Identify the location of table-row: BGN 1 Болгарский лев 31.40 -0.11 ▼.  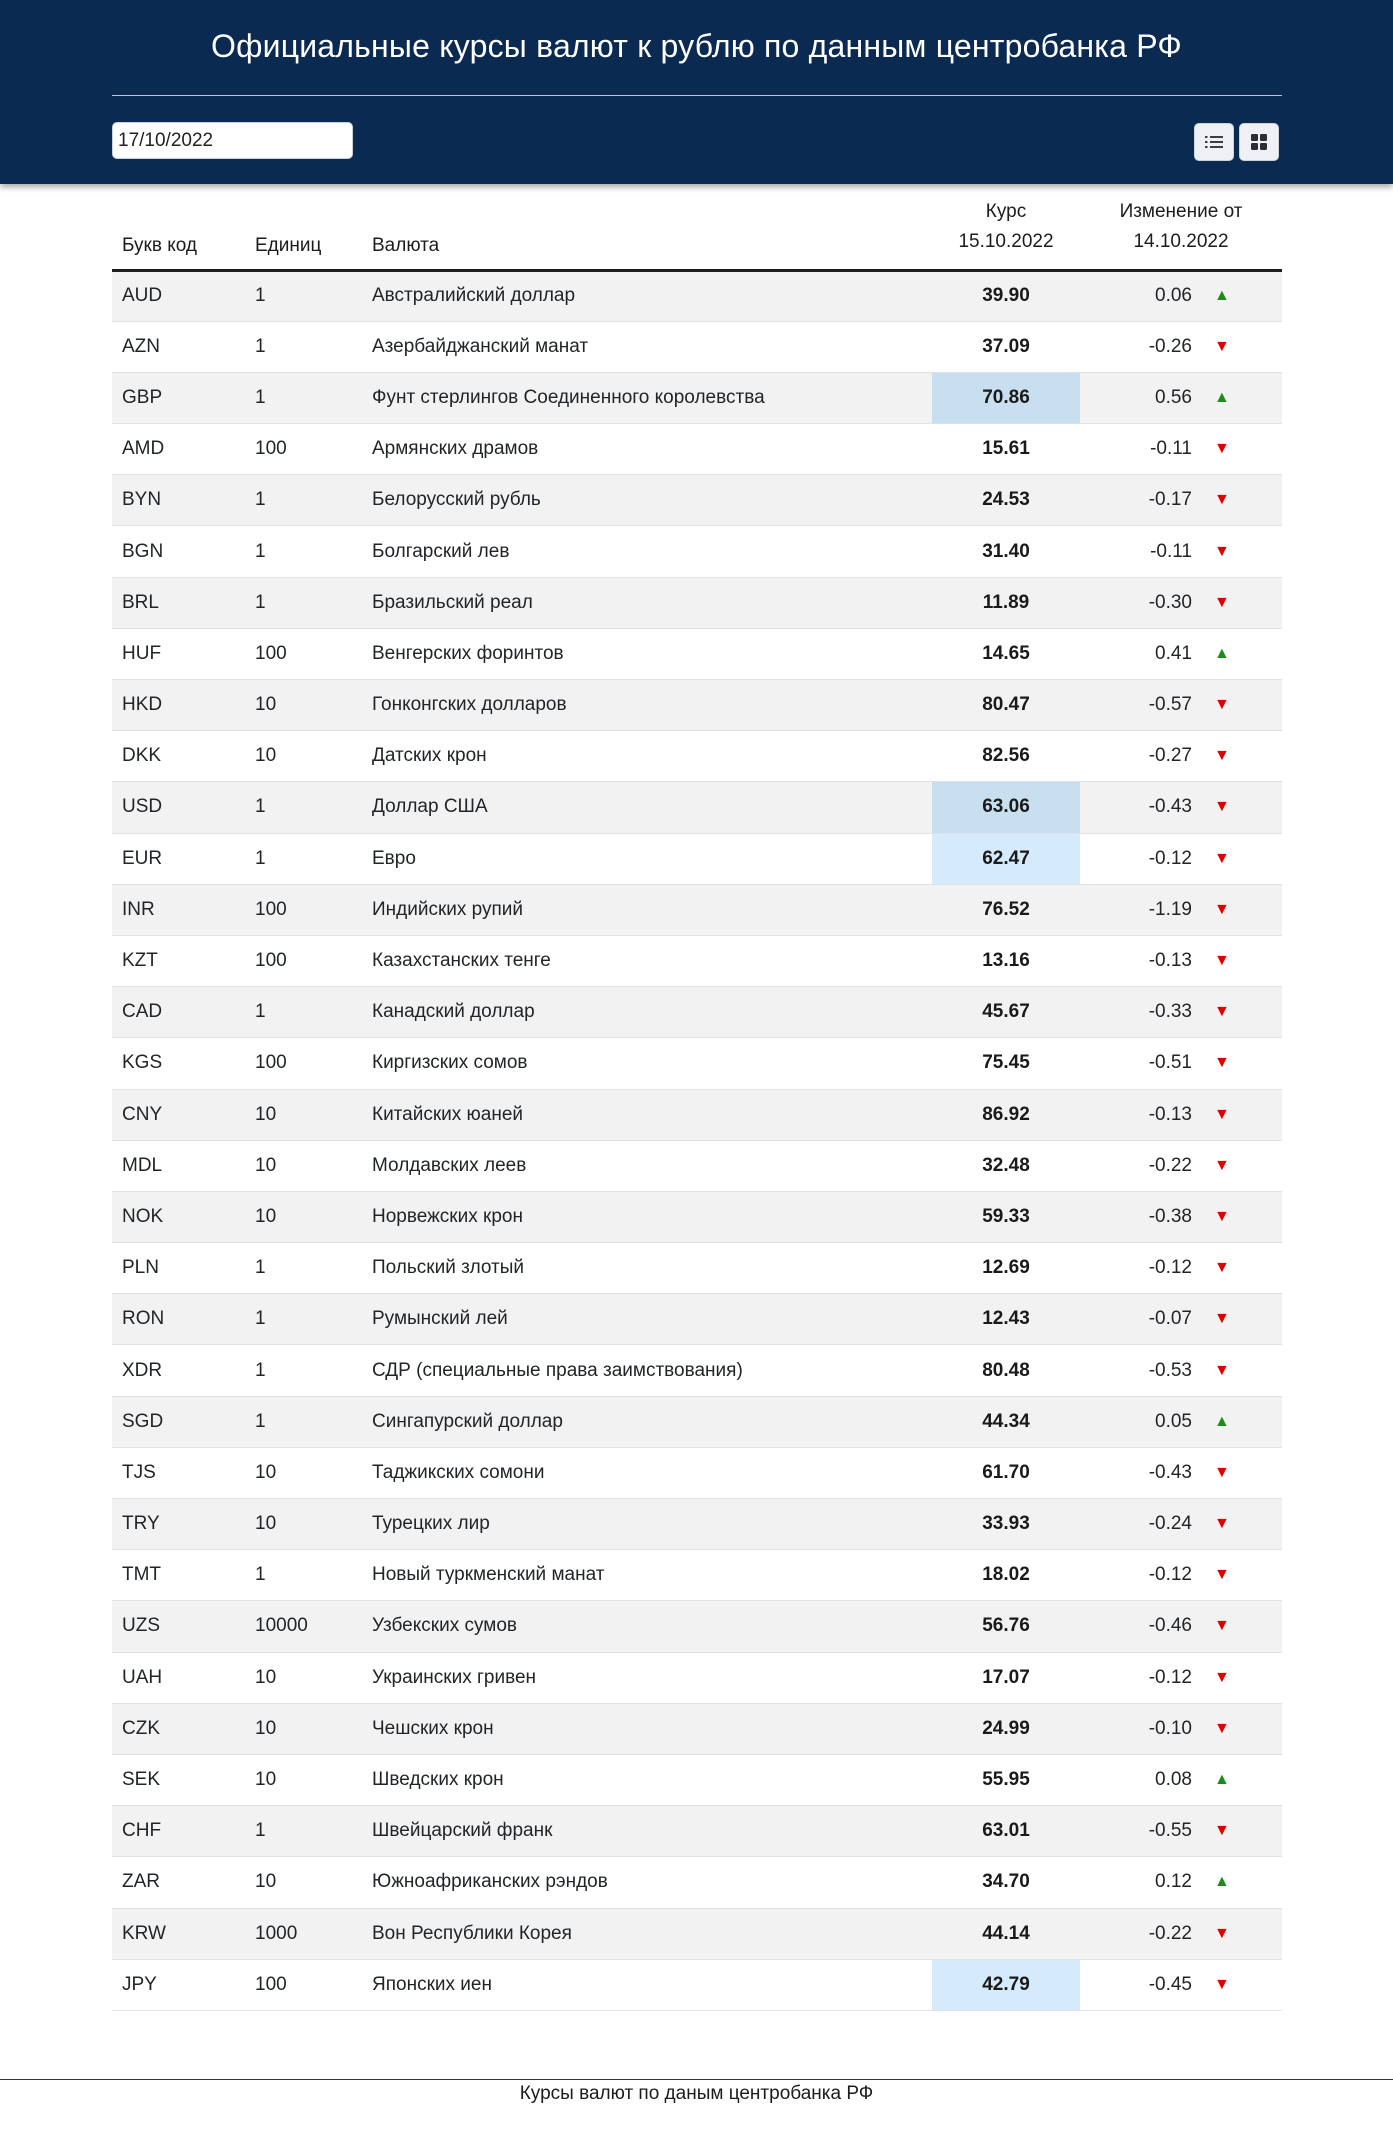
(697, 551).